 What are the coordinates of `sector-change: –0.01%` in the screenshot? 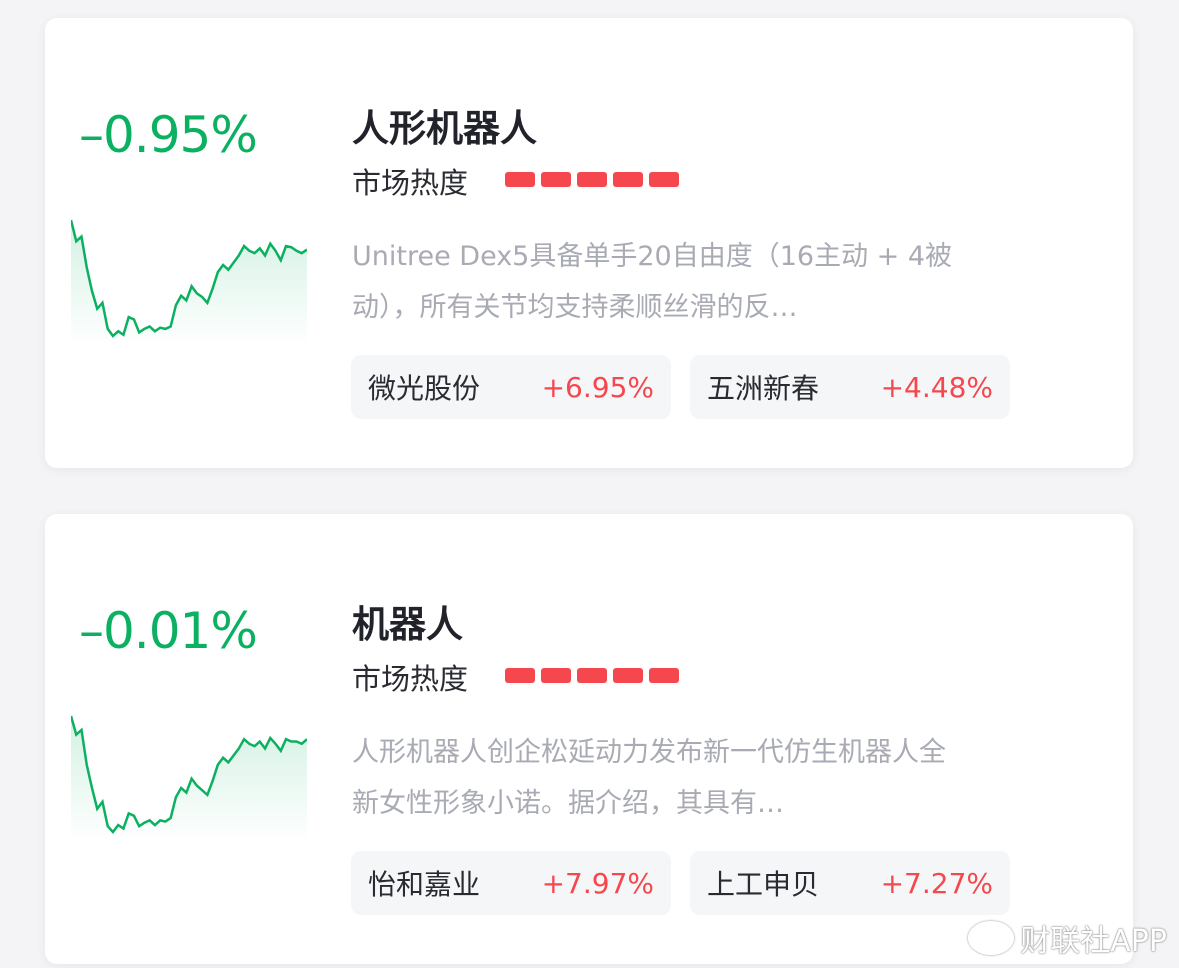 It's located at (168, 631).